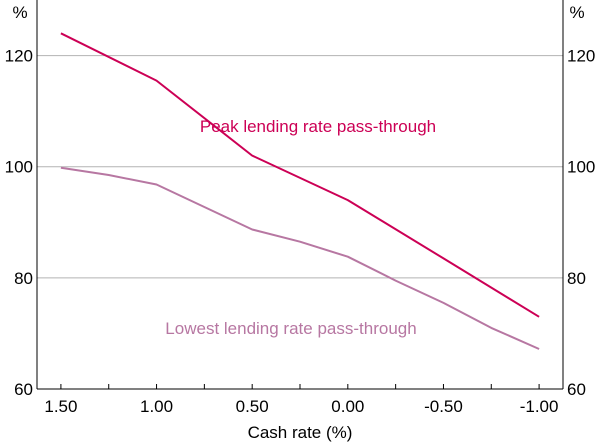 This screenshot has width=600, height=443. I want to click on y-axis-right: 60 80 100 120, so click(581, 223).